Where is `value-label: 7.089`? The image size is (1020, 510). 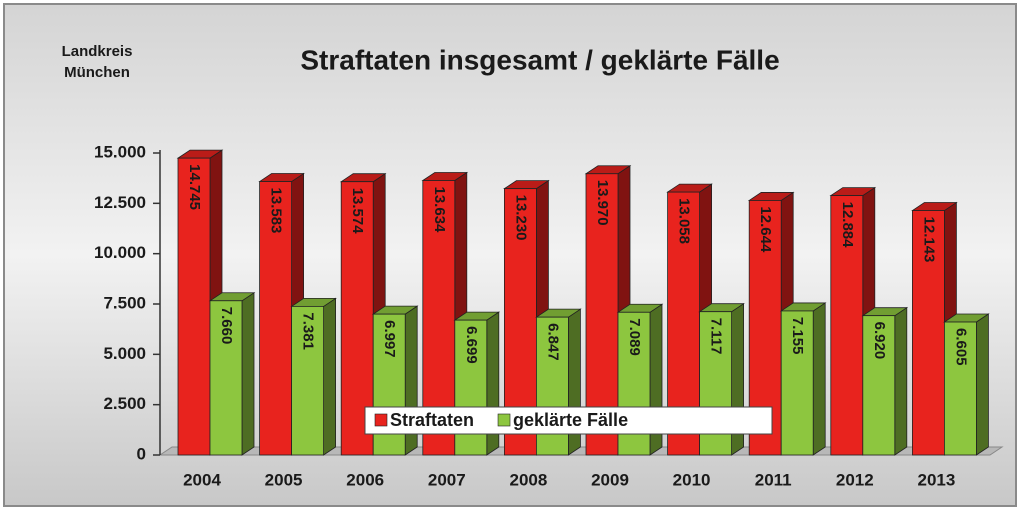 value-label: 7.089 is located at coordinates (634, 337).